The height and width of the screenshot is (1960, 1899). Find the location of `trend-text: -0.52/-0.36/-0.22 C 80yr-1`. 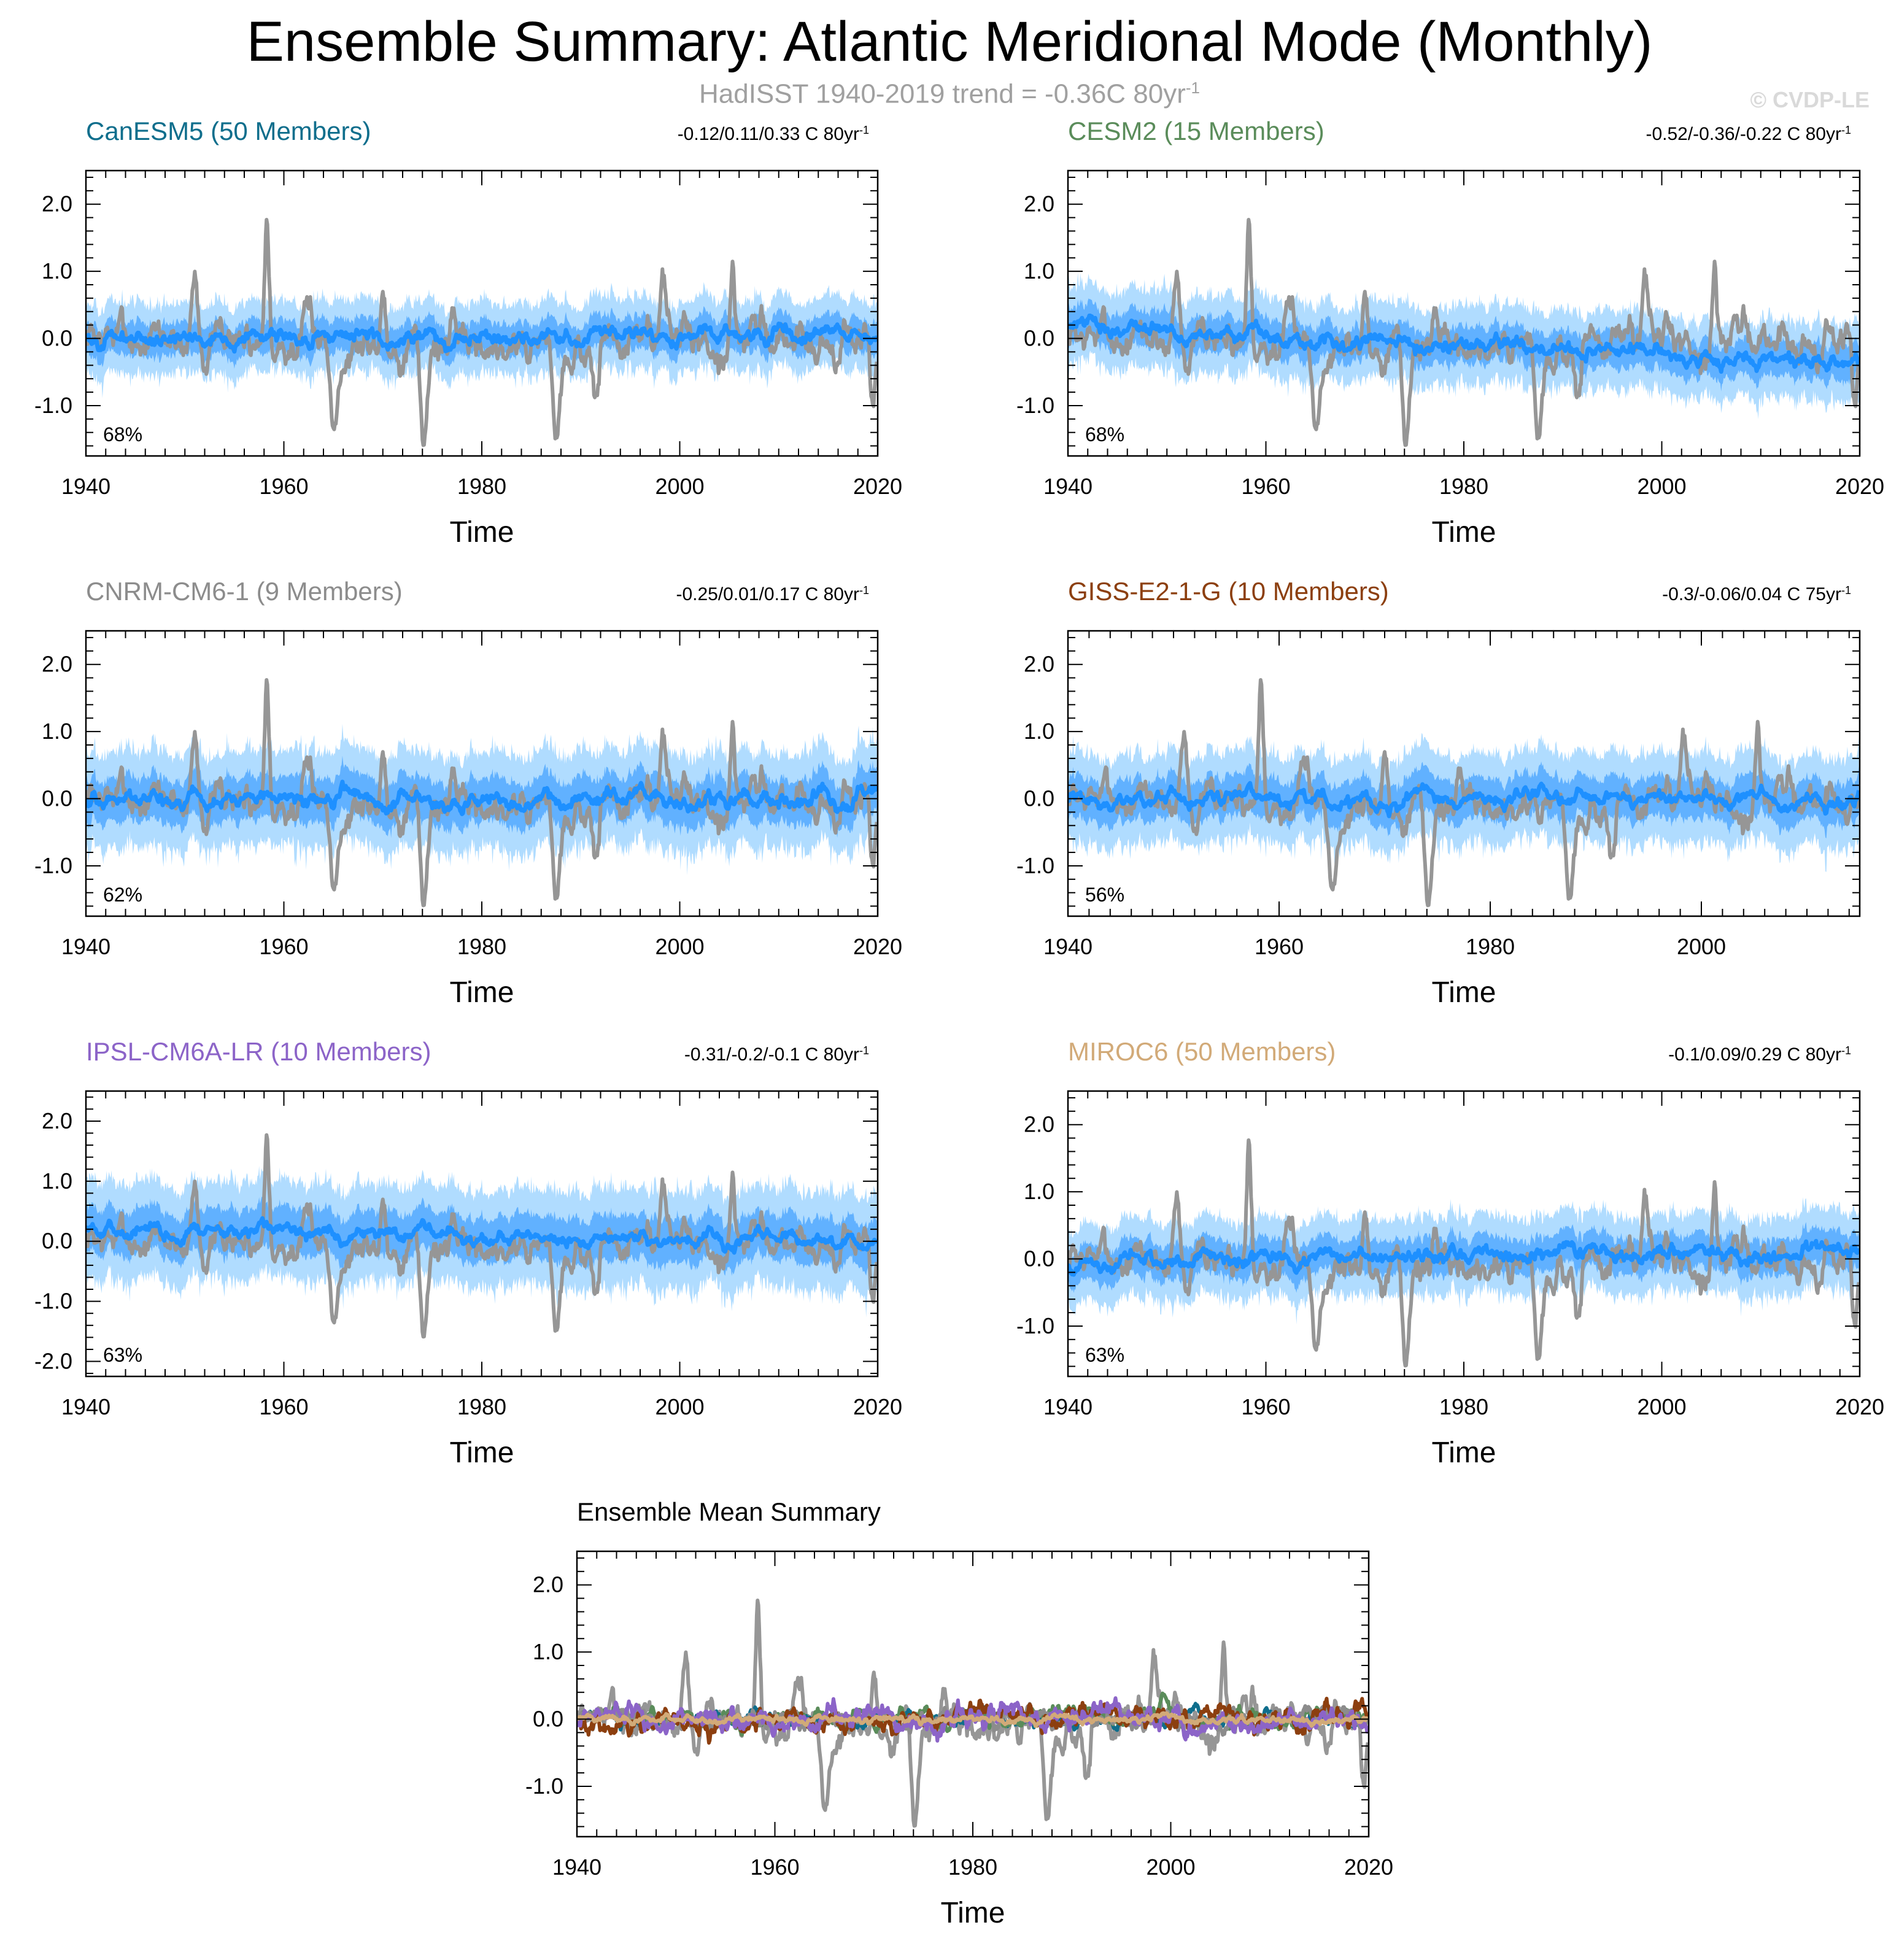

trend-text: -0.52/-0.36/-0.22 C 80yr-1 is located at coordinates (1748, 134).